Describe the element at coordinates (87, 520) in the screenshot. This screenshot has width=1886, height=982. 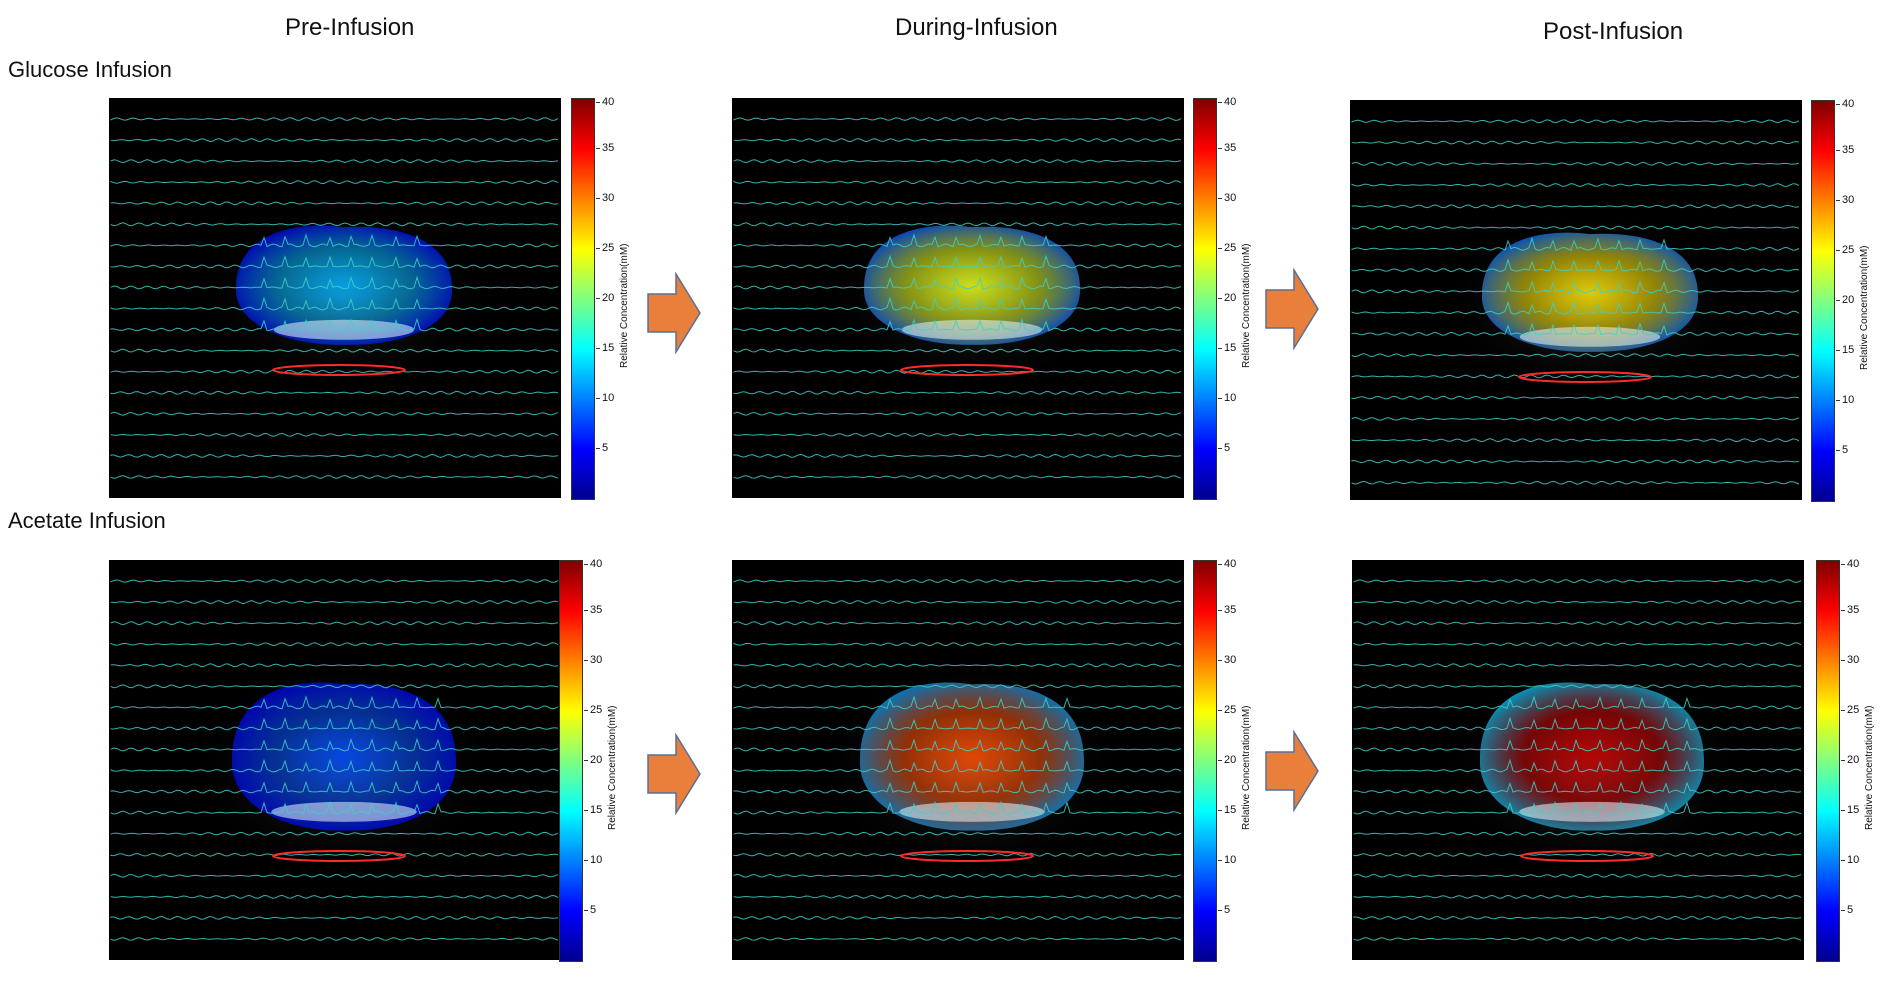
I see `row-title-acetate-infusion: Acetate Infusion` at that location.